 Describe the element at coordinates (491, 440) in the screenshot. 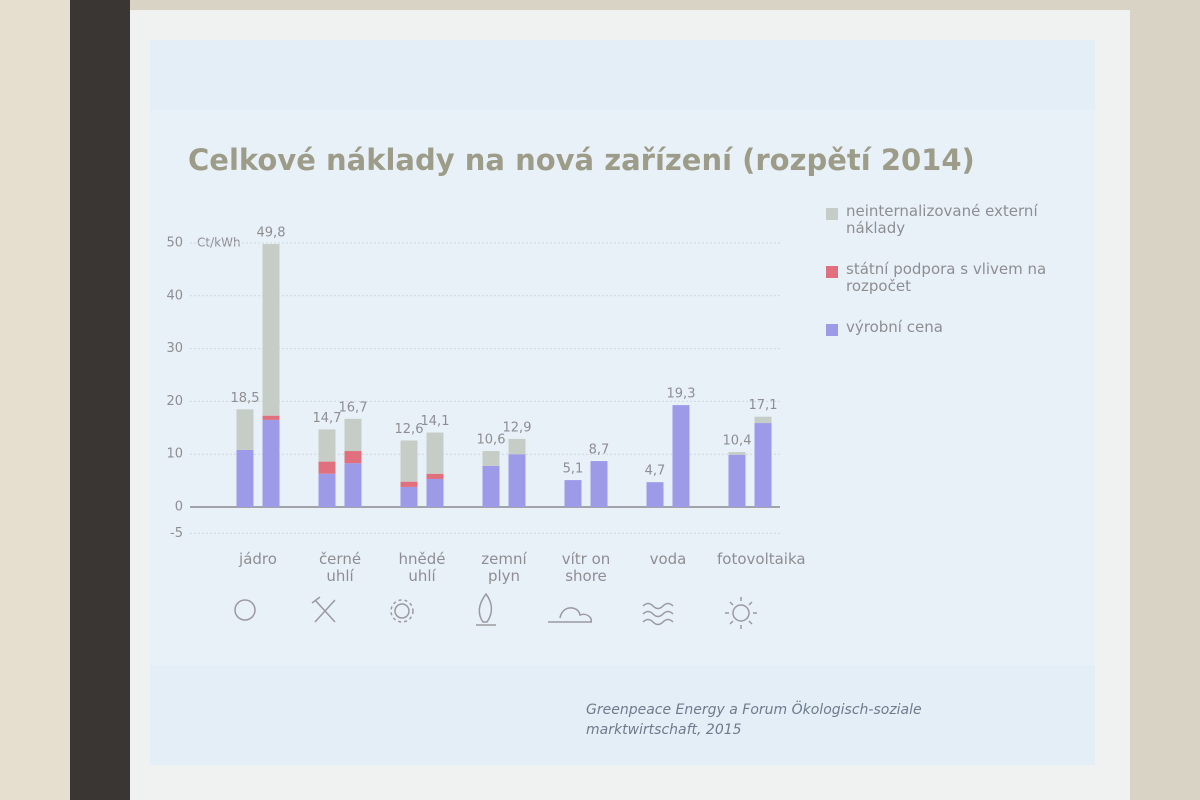

I see `total-label: 10,6` at that location.